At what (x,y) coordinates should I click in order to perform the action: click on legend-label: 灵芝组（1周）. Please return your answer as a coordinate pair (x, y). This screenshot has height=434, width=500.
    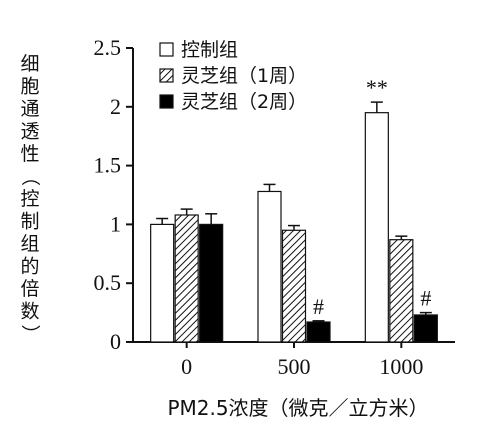
    Looking at the image, I should click on (244, 76).